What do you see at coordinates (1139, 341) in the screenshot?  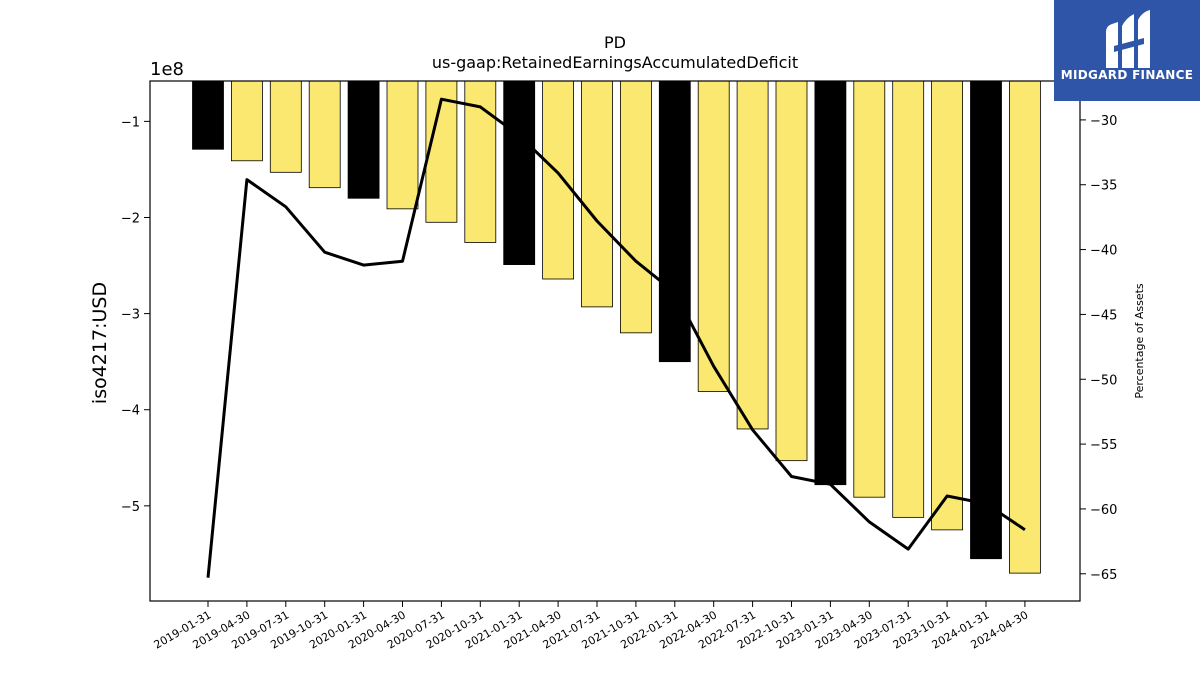 I see `y2-axis-label: Percentage of Assets` at bounding box center [1139, 341].